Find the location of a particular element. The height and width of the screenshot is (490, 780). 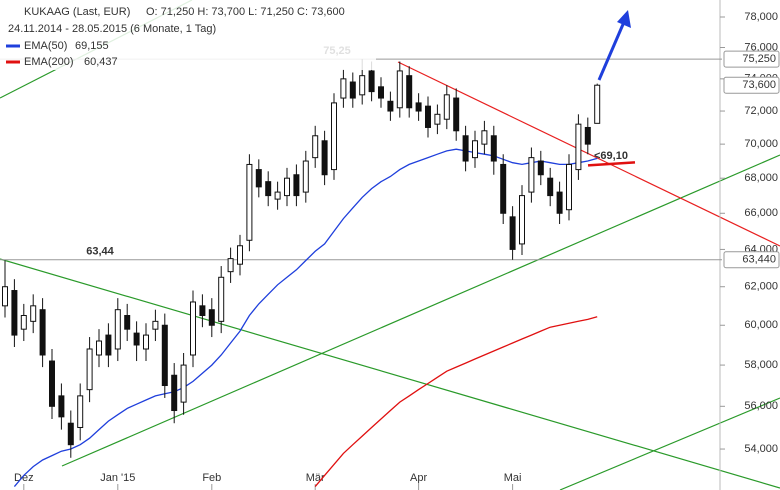

y-tick-label: 66,000 is located at coordinates (761, 213).